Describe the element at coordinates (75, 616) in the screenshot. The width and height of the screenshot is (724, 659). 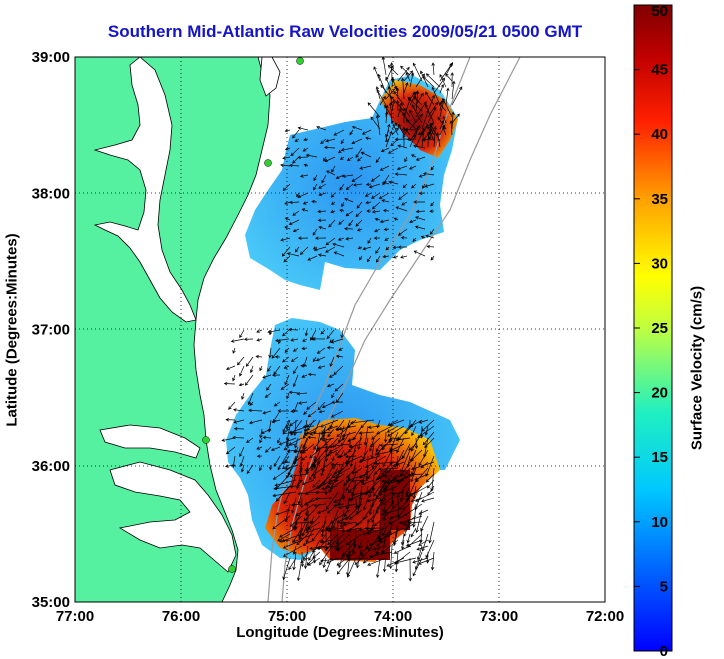
I see `x-tick-label: 77:00` at that location.